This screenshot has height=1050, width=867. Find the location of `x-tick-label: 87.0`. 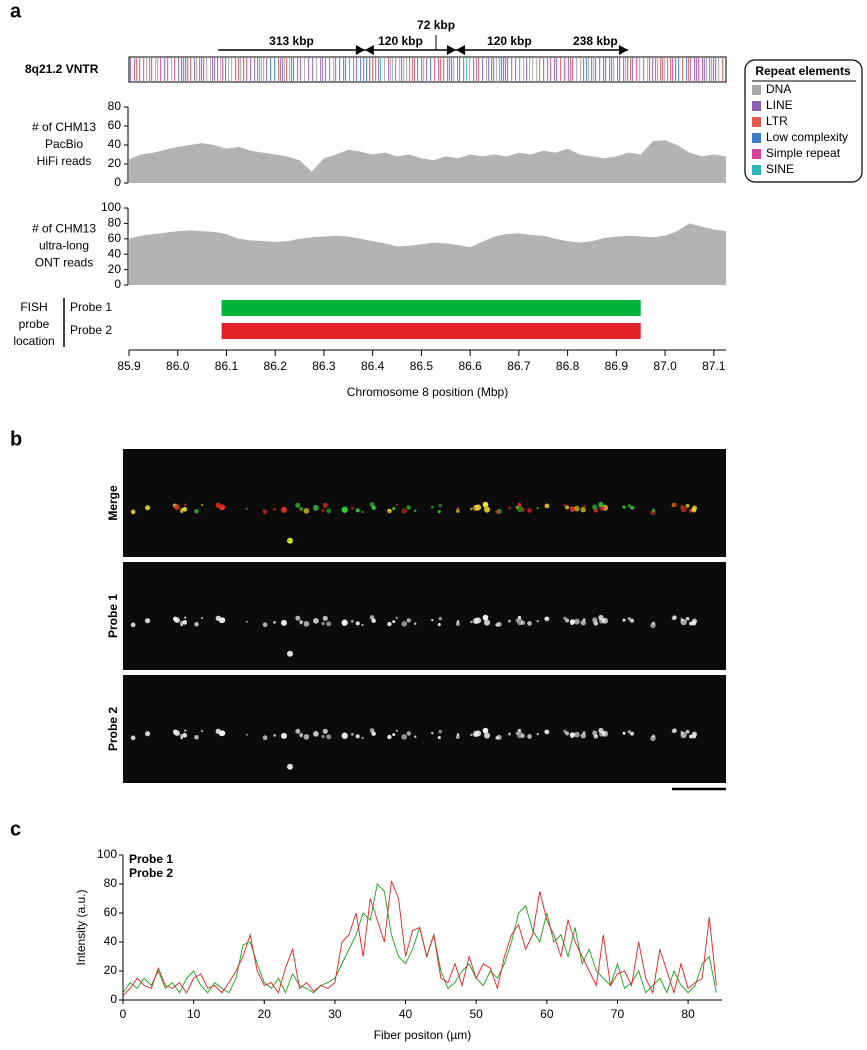

x-tick-label: 87.0 is located at coordinates (665, 366).